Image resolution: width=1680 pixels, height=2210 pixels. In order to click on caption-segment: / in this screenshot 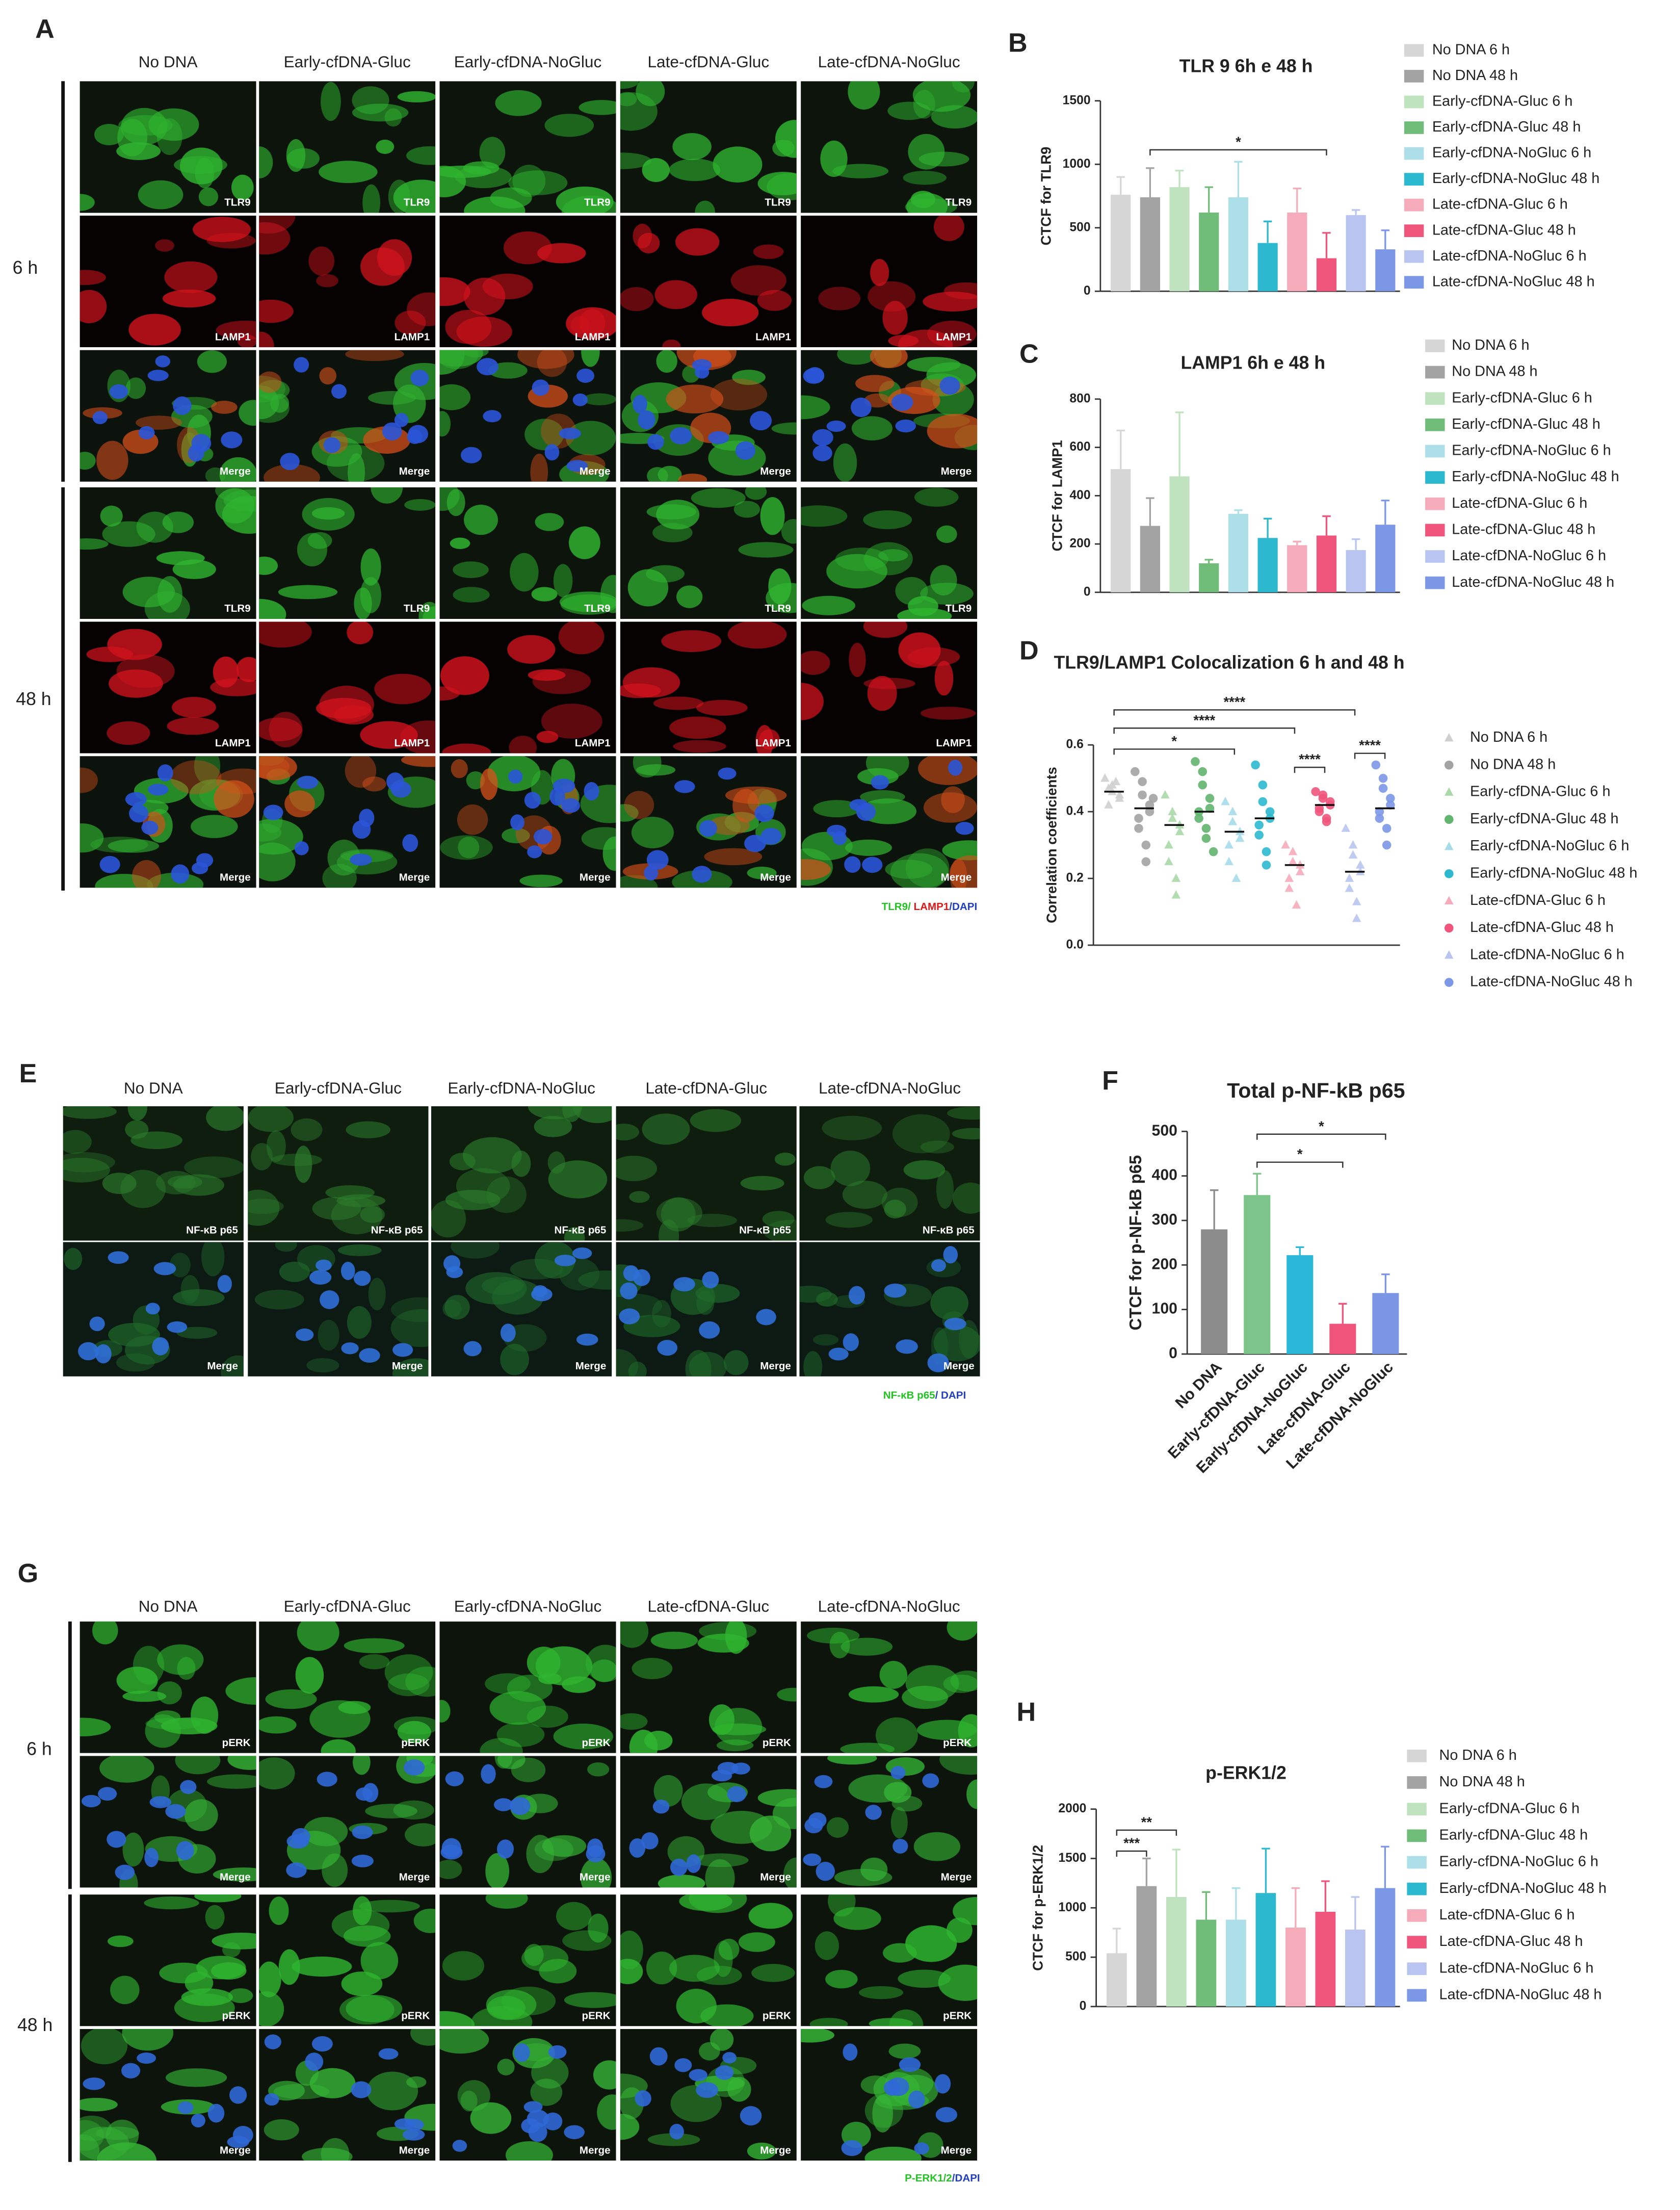, I will do `click(910, 907)`.